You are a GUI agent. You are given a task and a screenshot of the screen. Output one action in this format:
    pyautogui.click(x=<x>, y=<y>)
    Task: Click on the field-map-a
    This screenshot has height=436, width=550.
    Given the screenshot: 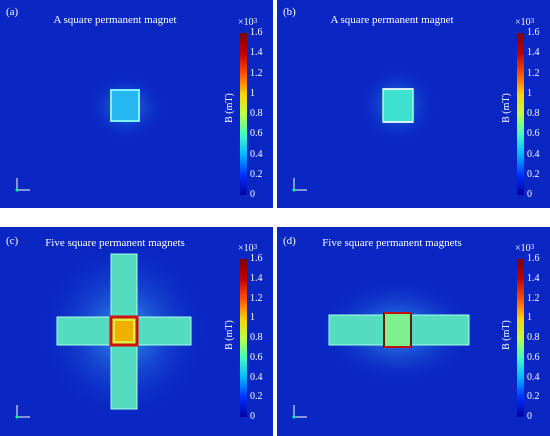 What is the action you would take?
    pyautogui.click(x=126, y=107)
    